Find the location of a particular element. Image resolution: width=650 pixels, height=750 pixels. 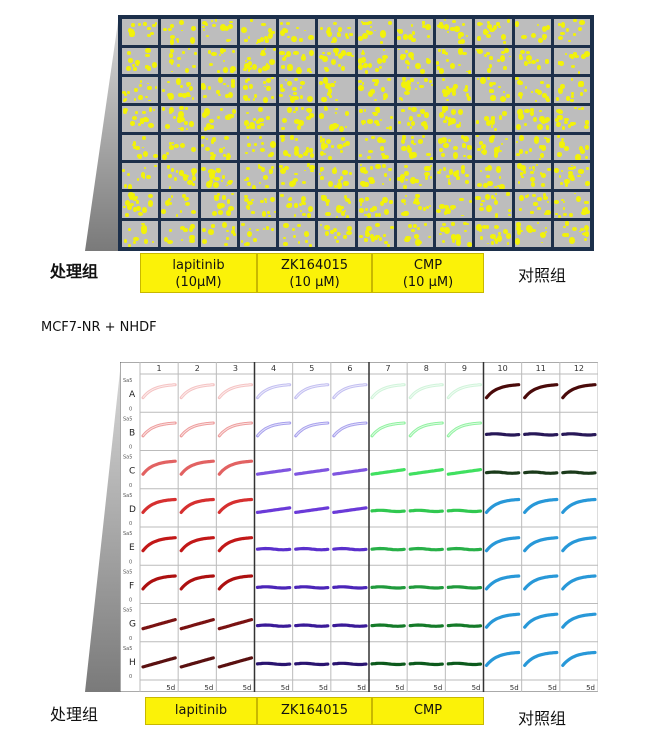

growth-curve-highlight is located at coordinates (197, 429).